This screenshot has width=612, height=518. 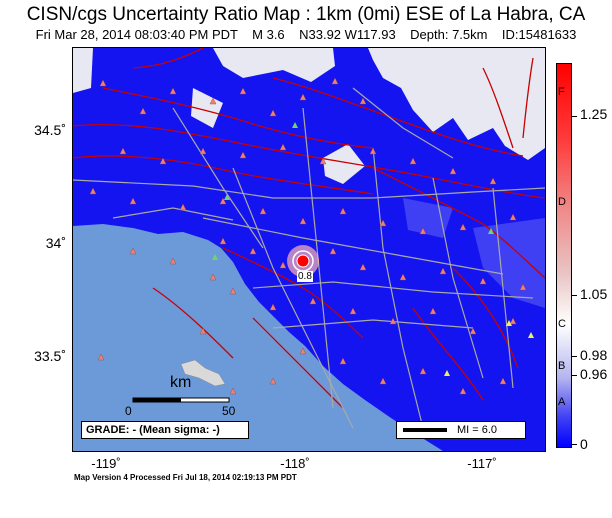 What do you see at coordinates (181, 382) in the screenshot?
I see `scale-unit: km` at bounding box center [181, 382].